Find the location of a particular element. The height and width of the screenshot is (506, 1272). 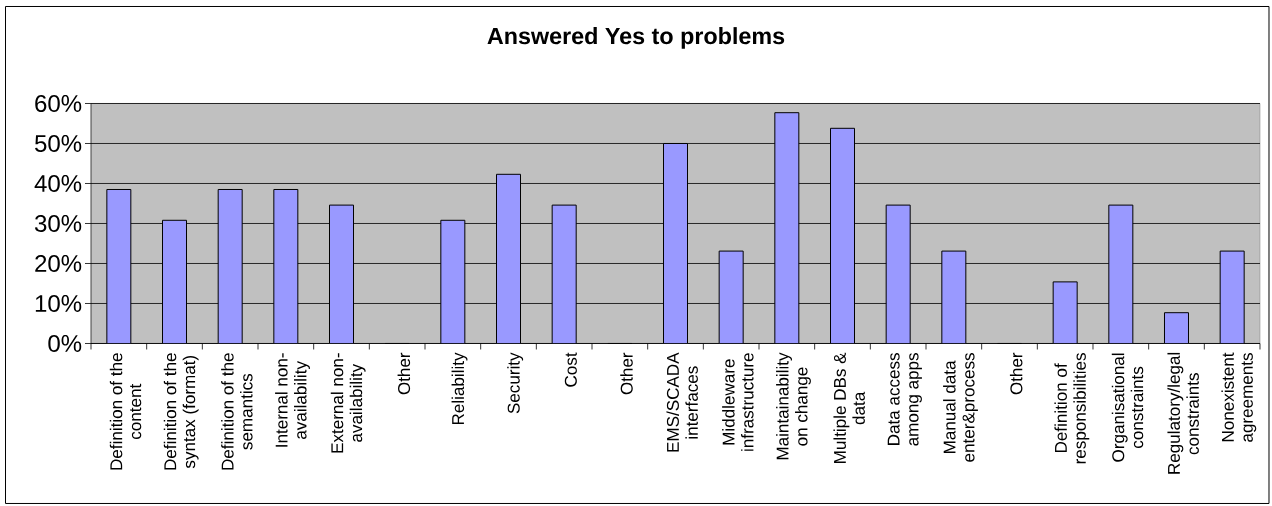

x-tick-label: Organisational constraints is located at coordinates (1127, 407).